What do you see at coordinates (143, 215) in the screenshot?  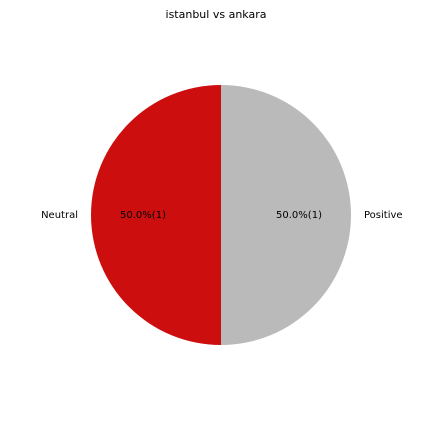 I see `slice-percent-label-neutral: 50.0%(1)` at bounding box center [143, 215].